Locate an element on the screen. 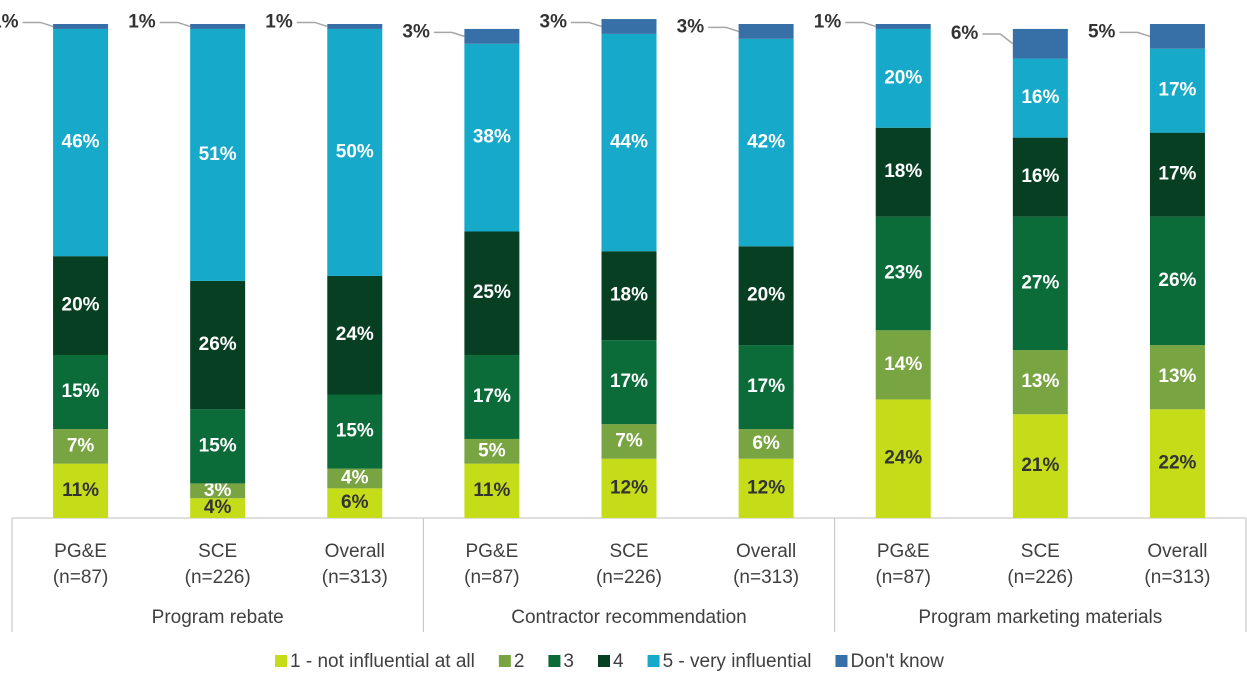  legend-label: 5 - very influential is located at coordinates (737, 661).